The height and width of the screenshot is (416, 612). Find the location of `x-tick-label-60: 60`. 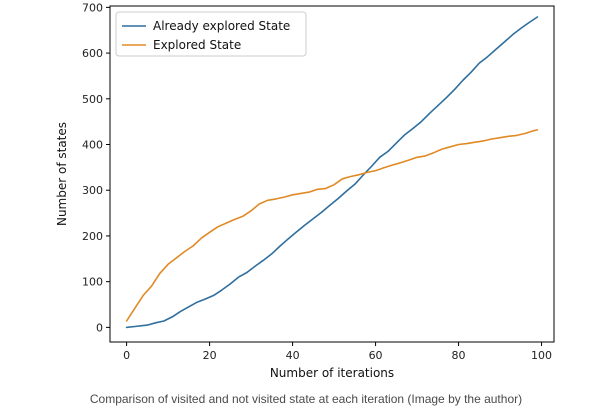

x-tick-label-60: 60 is located at coordinates (376, 355).